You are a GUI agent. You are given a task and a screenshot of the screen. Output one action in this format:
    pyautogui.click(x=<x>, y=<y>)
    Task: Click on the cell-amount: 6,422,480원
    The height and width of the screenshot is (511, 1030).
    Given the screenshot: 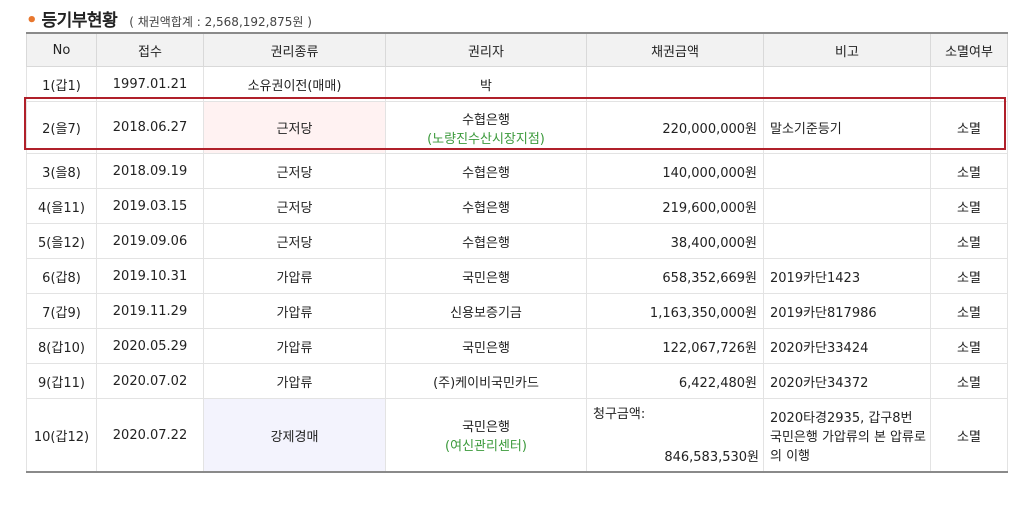 What is the action you would take?
    pyautogui.click(x=675, y=381)
    